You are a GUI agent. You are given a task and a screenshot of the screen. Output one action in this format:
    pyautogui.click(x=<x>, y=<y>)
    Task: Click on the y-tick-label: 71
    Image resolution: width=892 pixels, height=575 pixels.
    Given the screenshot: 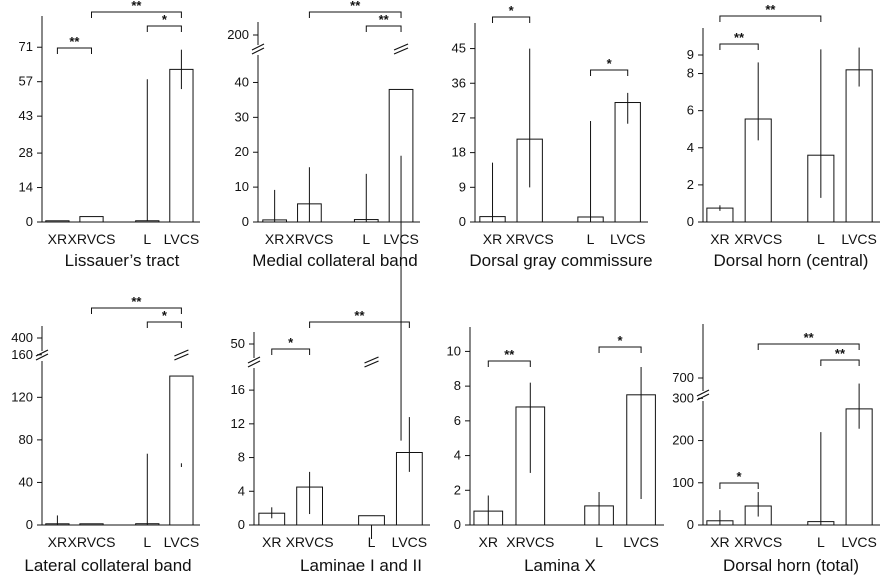 What is the action you would take?
    pyautogui.click(x=26, y=46)
    